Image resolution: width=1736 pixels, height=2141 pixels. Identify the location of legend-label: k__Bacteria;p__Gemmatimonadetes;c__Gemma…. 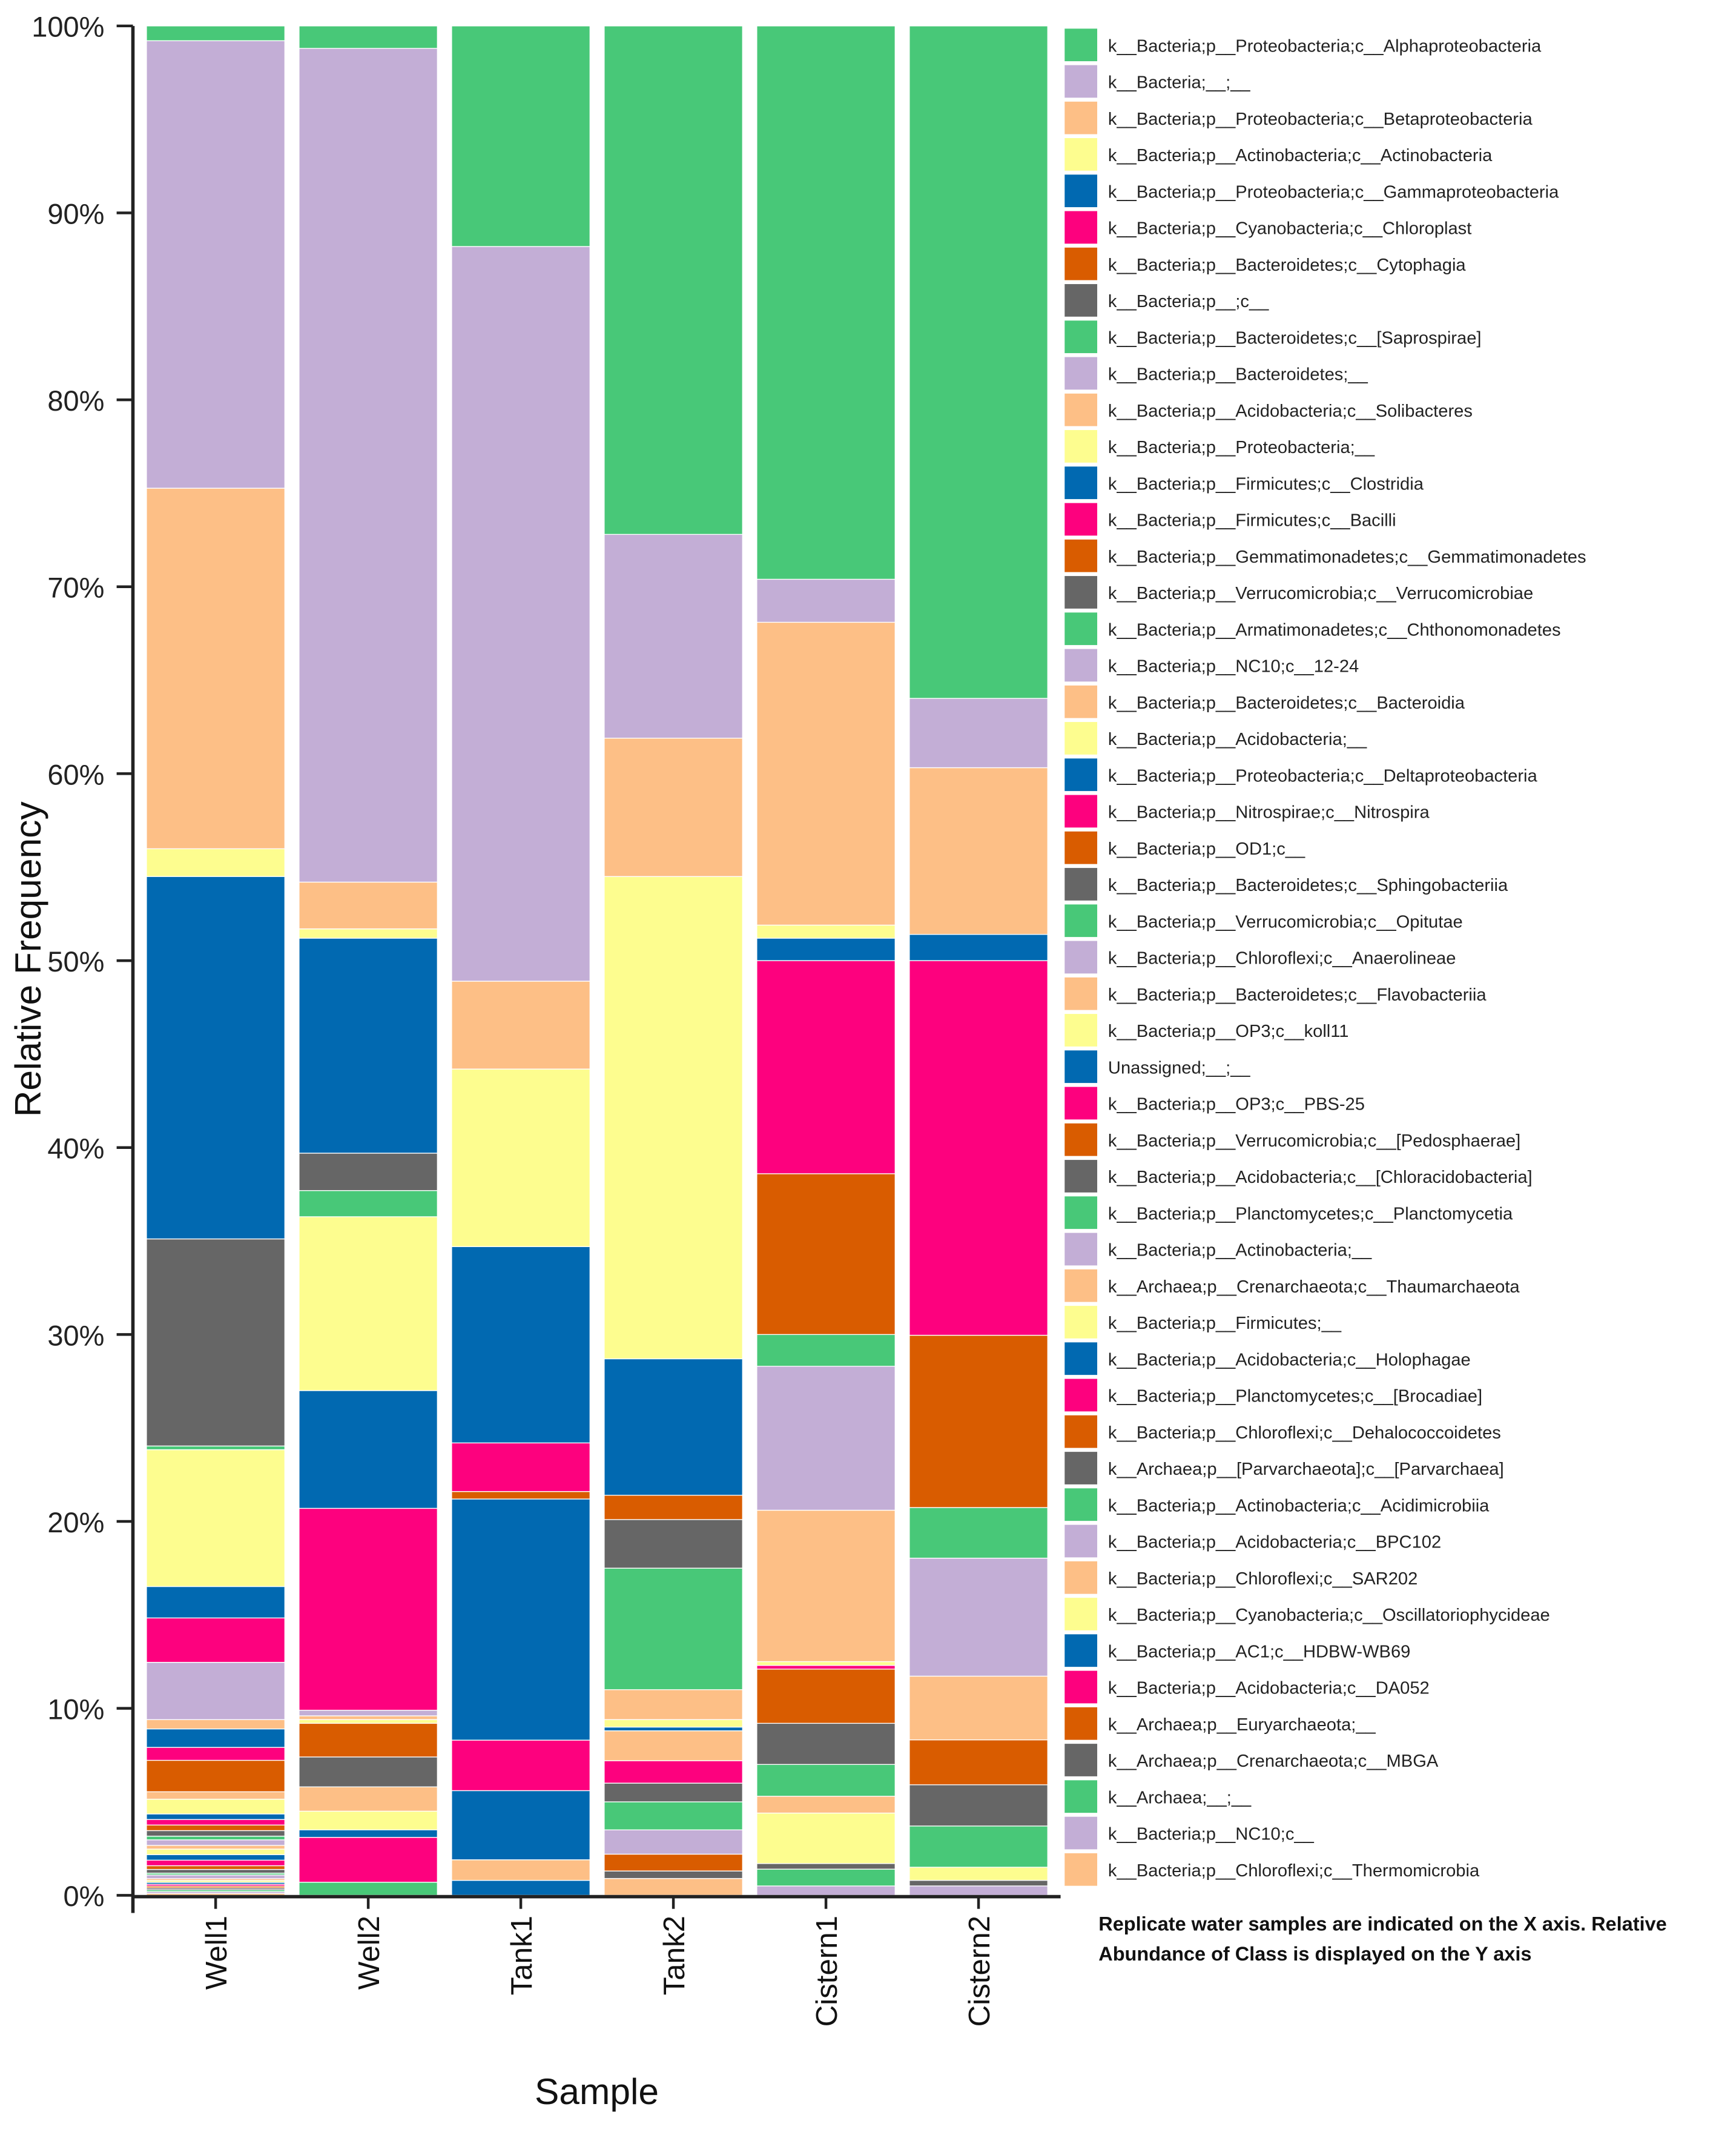
(1347, 557).